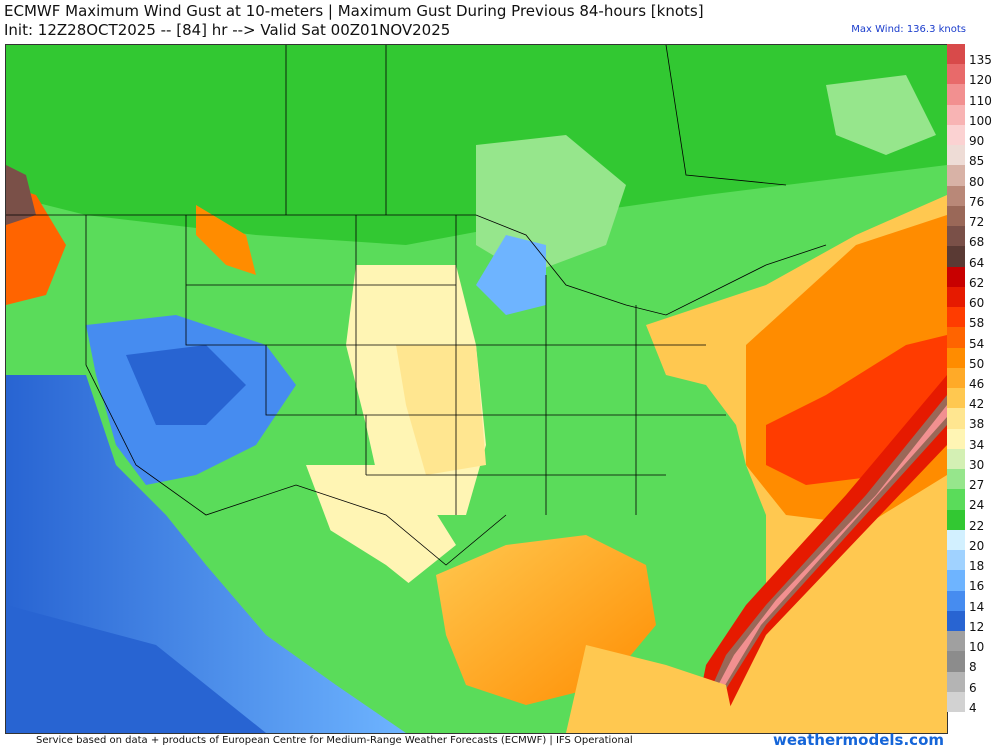 The width and height of the screenshot is (1000, 750). Describe the element at coordinates (977, 282) in the screenshot. I see `color-scale-label: 62` at that location.